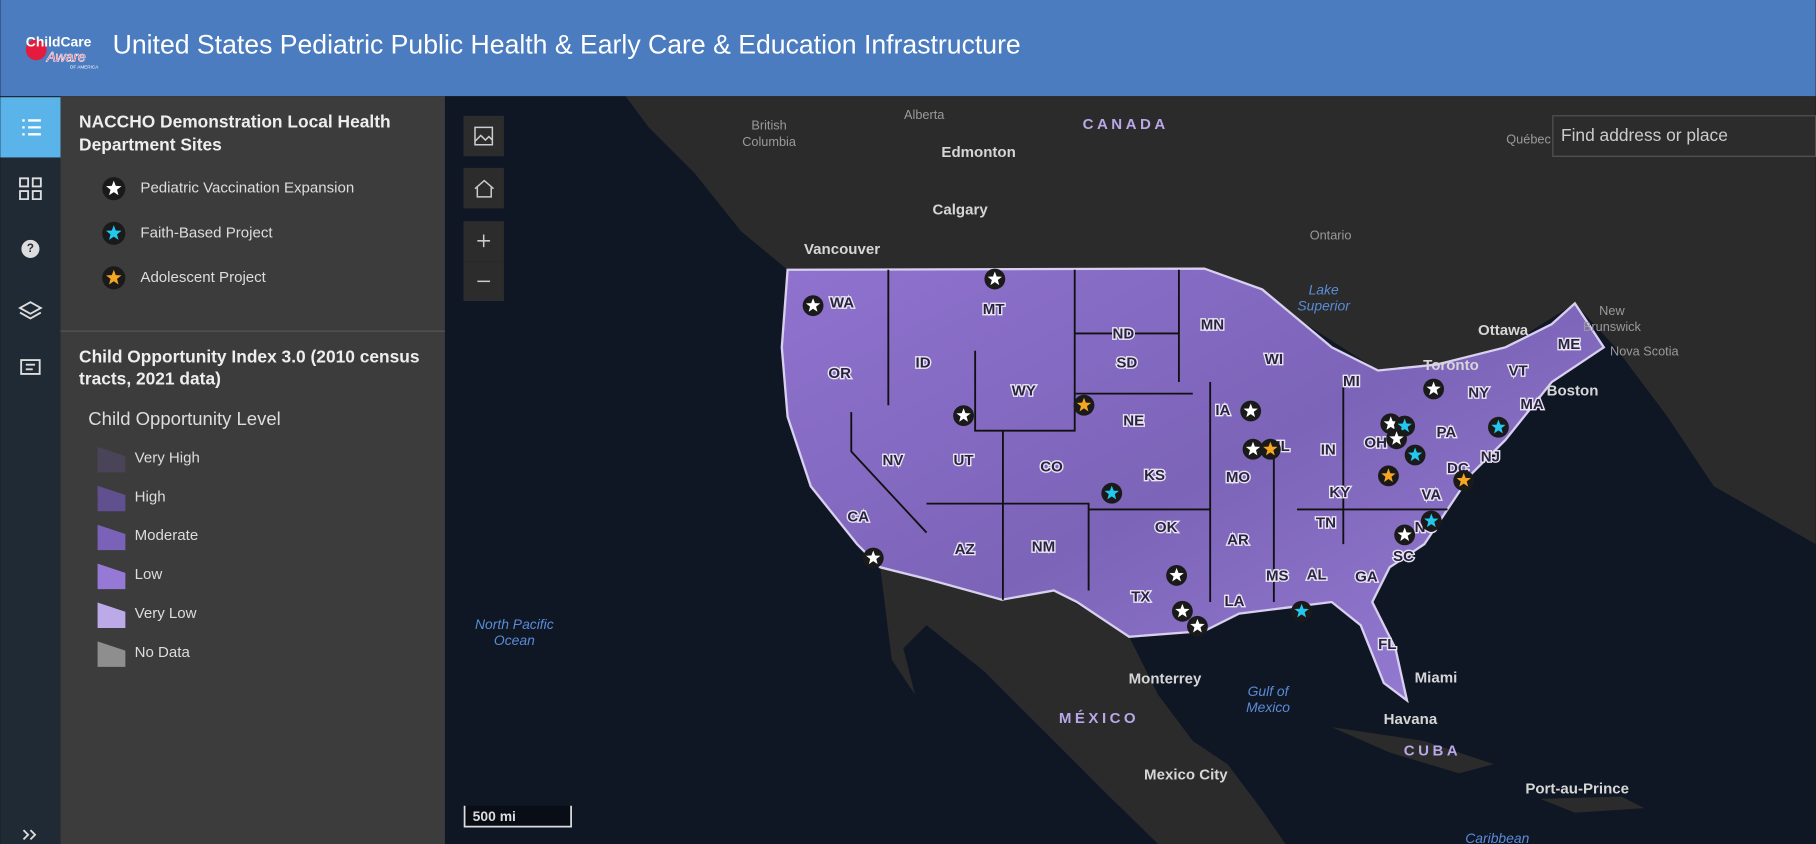 This screenshot has height=844, width=1816. What do you see at coordinates (1612, 326) in the screenshot?
I see `place-label: Brunswick` at bounding box center [1612, 326].